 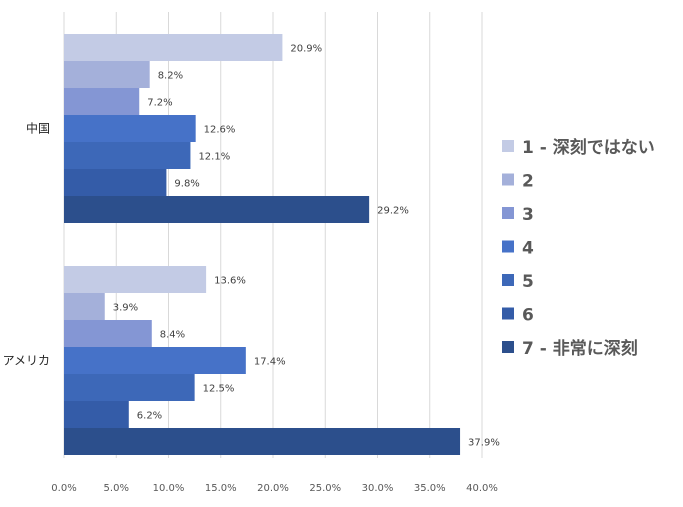 I want to click on x-tick-label: 25.0%, so click(x=325, y=488).